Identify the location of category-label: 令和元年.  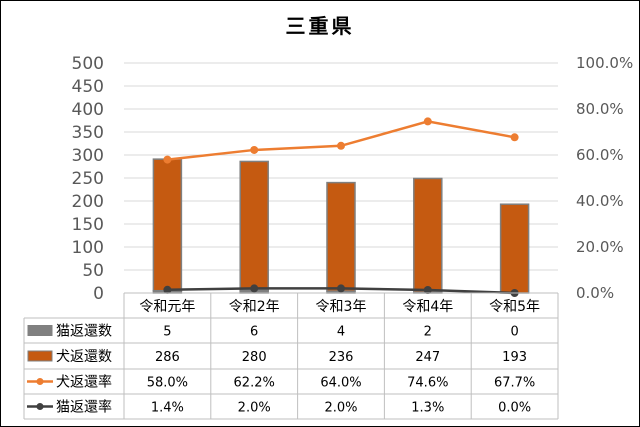
(167, 307).